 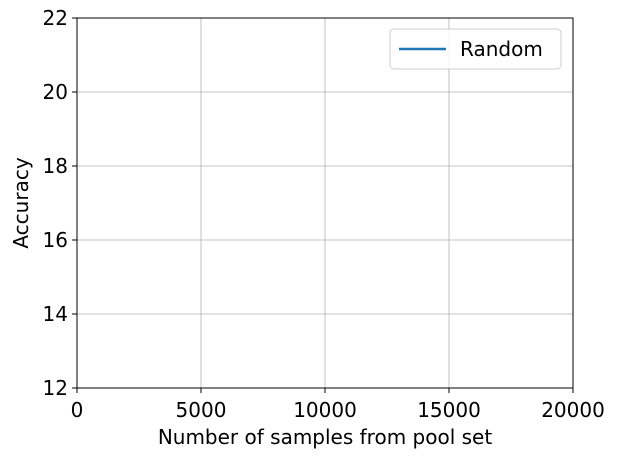 What do you see at coordinates (60, 203) in the screenshot?
I see `y-axis-ticks: 12 14 16 18 20 22` at bounding box center [60, 203].